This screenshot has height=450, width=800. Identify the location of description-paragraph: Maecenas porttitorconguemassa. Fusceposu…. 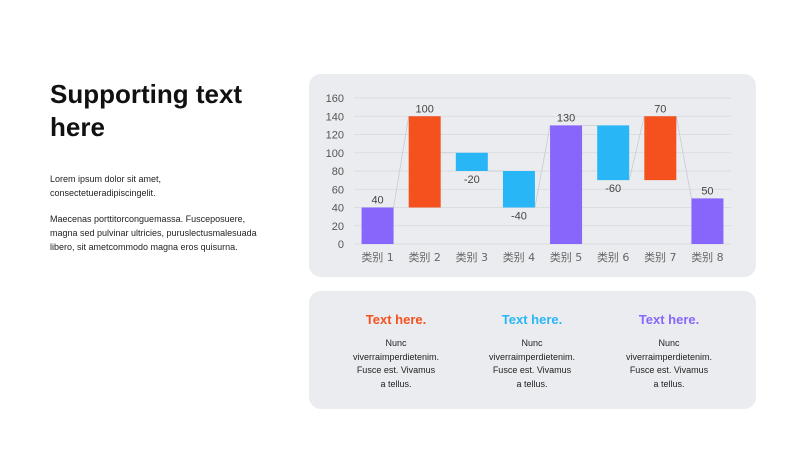
(153, 233).